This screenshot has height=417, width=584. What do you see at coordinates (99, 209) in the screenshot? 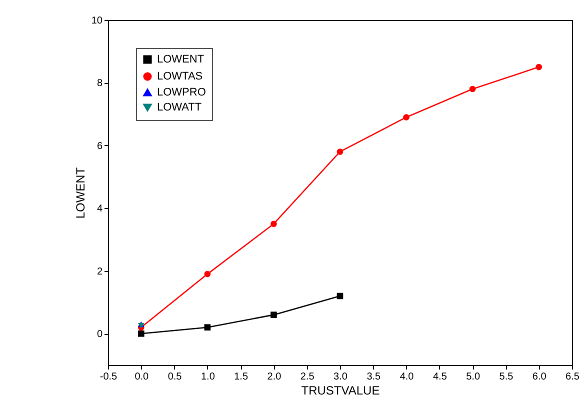
I see `y-tick-label: 4` at bounding box center [99, 209].